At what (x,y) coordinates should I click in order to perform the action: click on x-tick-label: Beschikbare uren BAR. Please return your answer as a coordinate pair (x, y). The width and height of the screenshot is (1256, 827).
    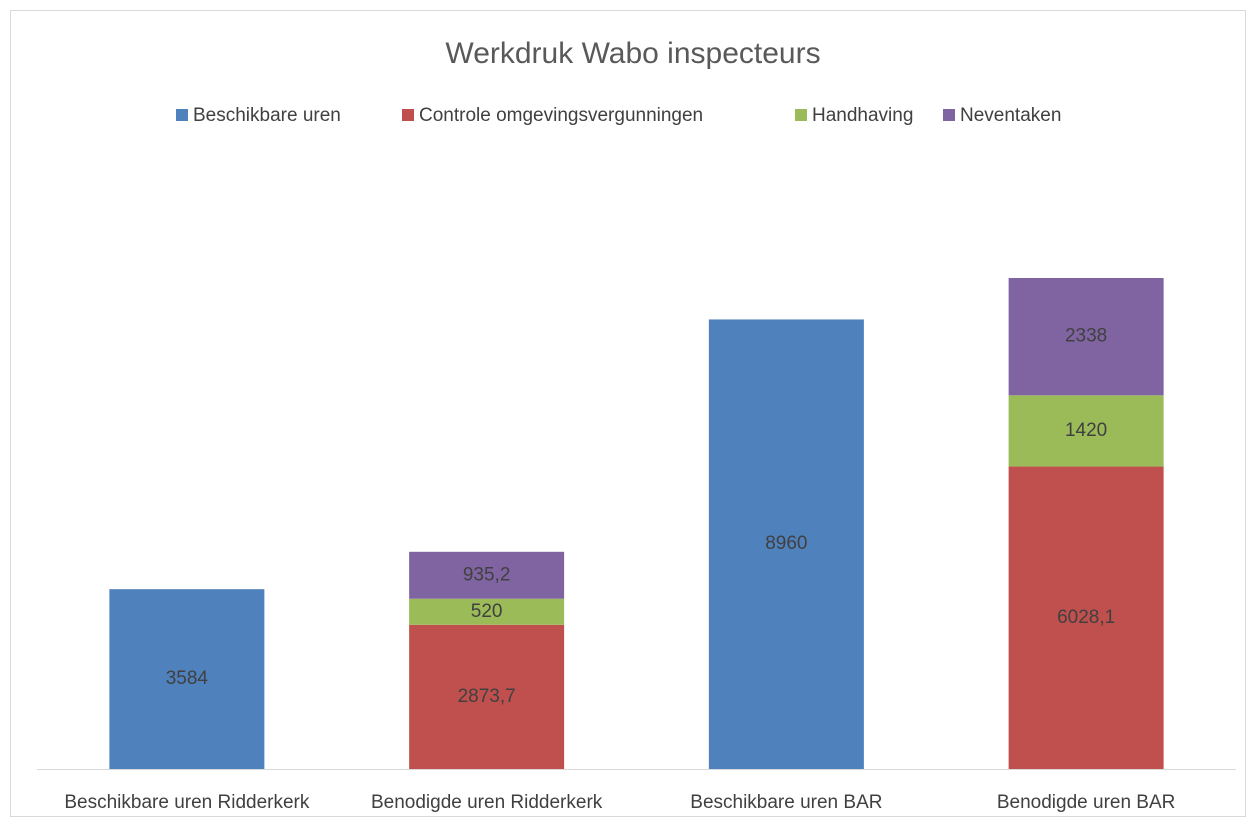
    Looking at the image, I should click on (786, 802).